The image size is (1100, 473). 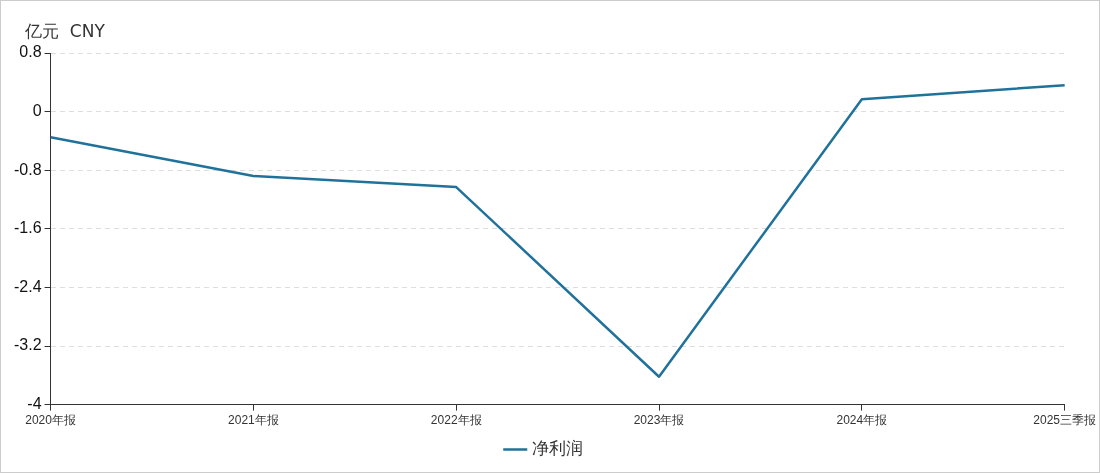 I want to click on y-tick-label: 0.8, so click(x=30, y=52).